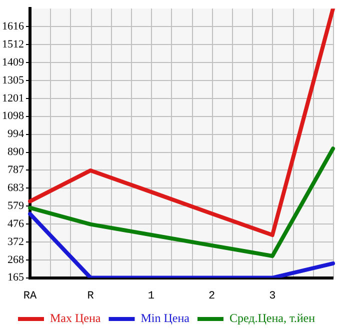  What do you see at coordinates (16, 188) in the screenshot?
I see `y-tick-label: 683` at bounding box center [16, 188].